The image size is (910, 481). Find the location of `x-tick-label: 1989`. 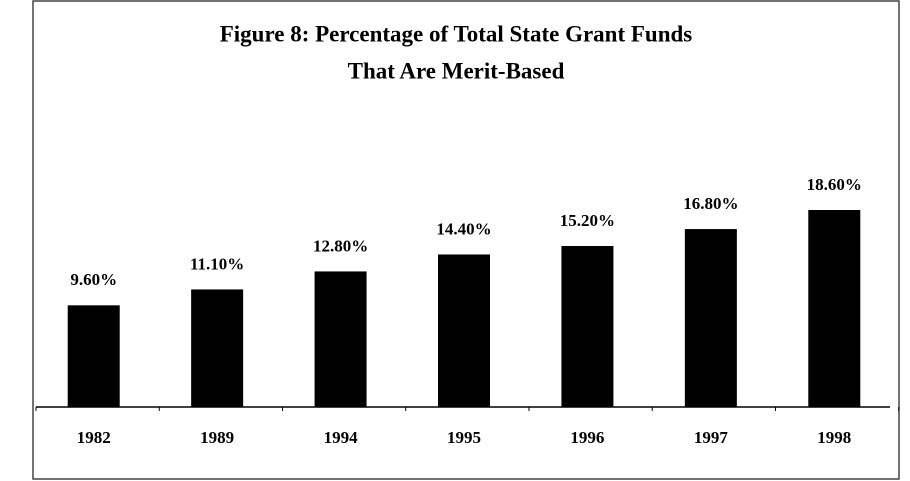

x-tick-label: 1989 is located at coordinates (217, 437).